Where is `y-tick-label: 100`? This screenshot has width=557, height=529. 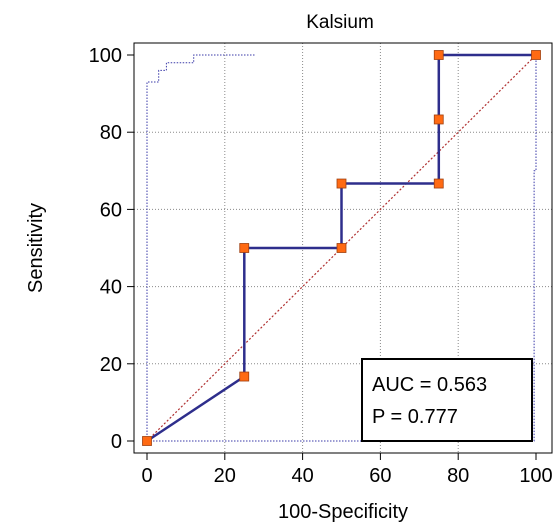
y-tick-label: 100 is located at coordinates (105, 56).